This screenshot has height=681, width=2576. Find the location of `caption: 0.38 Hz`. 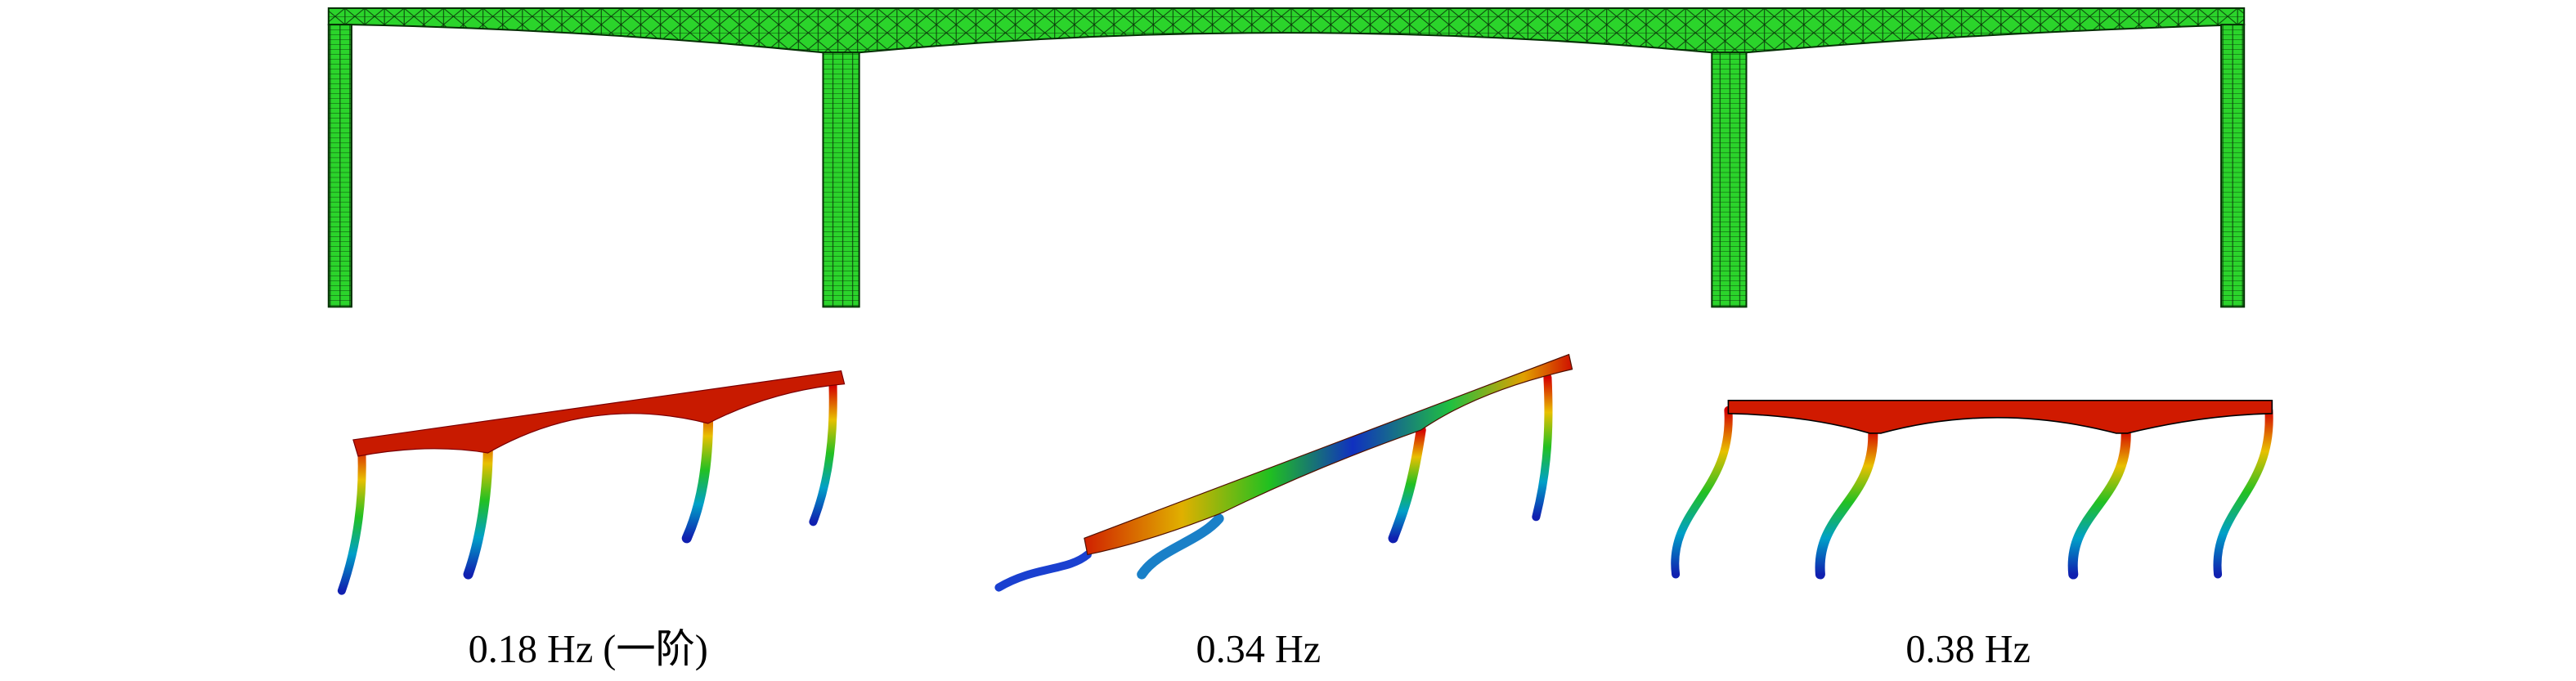

caption: 0.38 Hz is located at coordinates (1968, 649).